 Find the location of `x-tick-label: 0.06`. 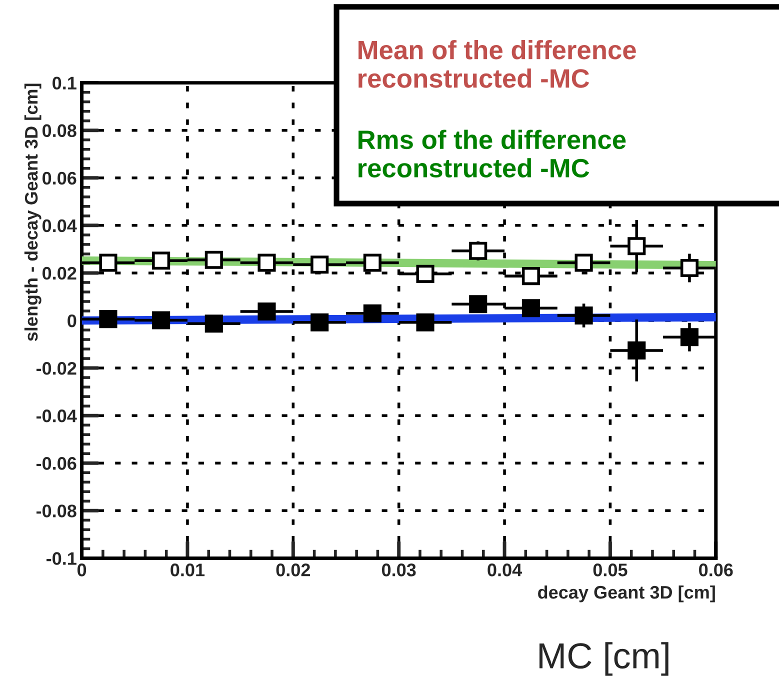

x-tick-label: 0.06 is located at coordinates (716, 570).